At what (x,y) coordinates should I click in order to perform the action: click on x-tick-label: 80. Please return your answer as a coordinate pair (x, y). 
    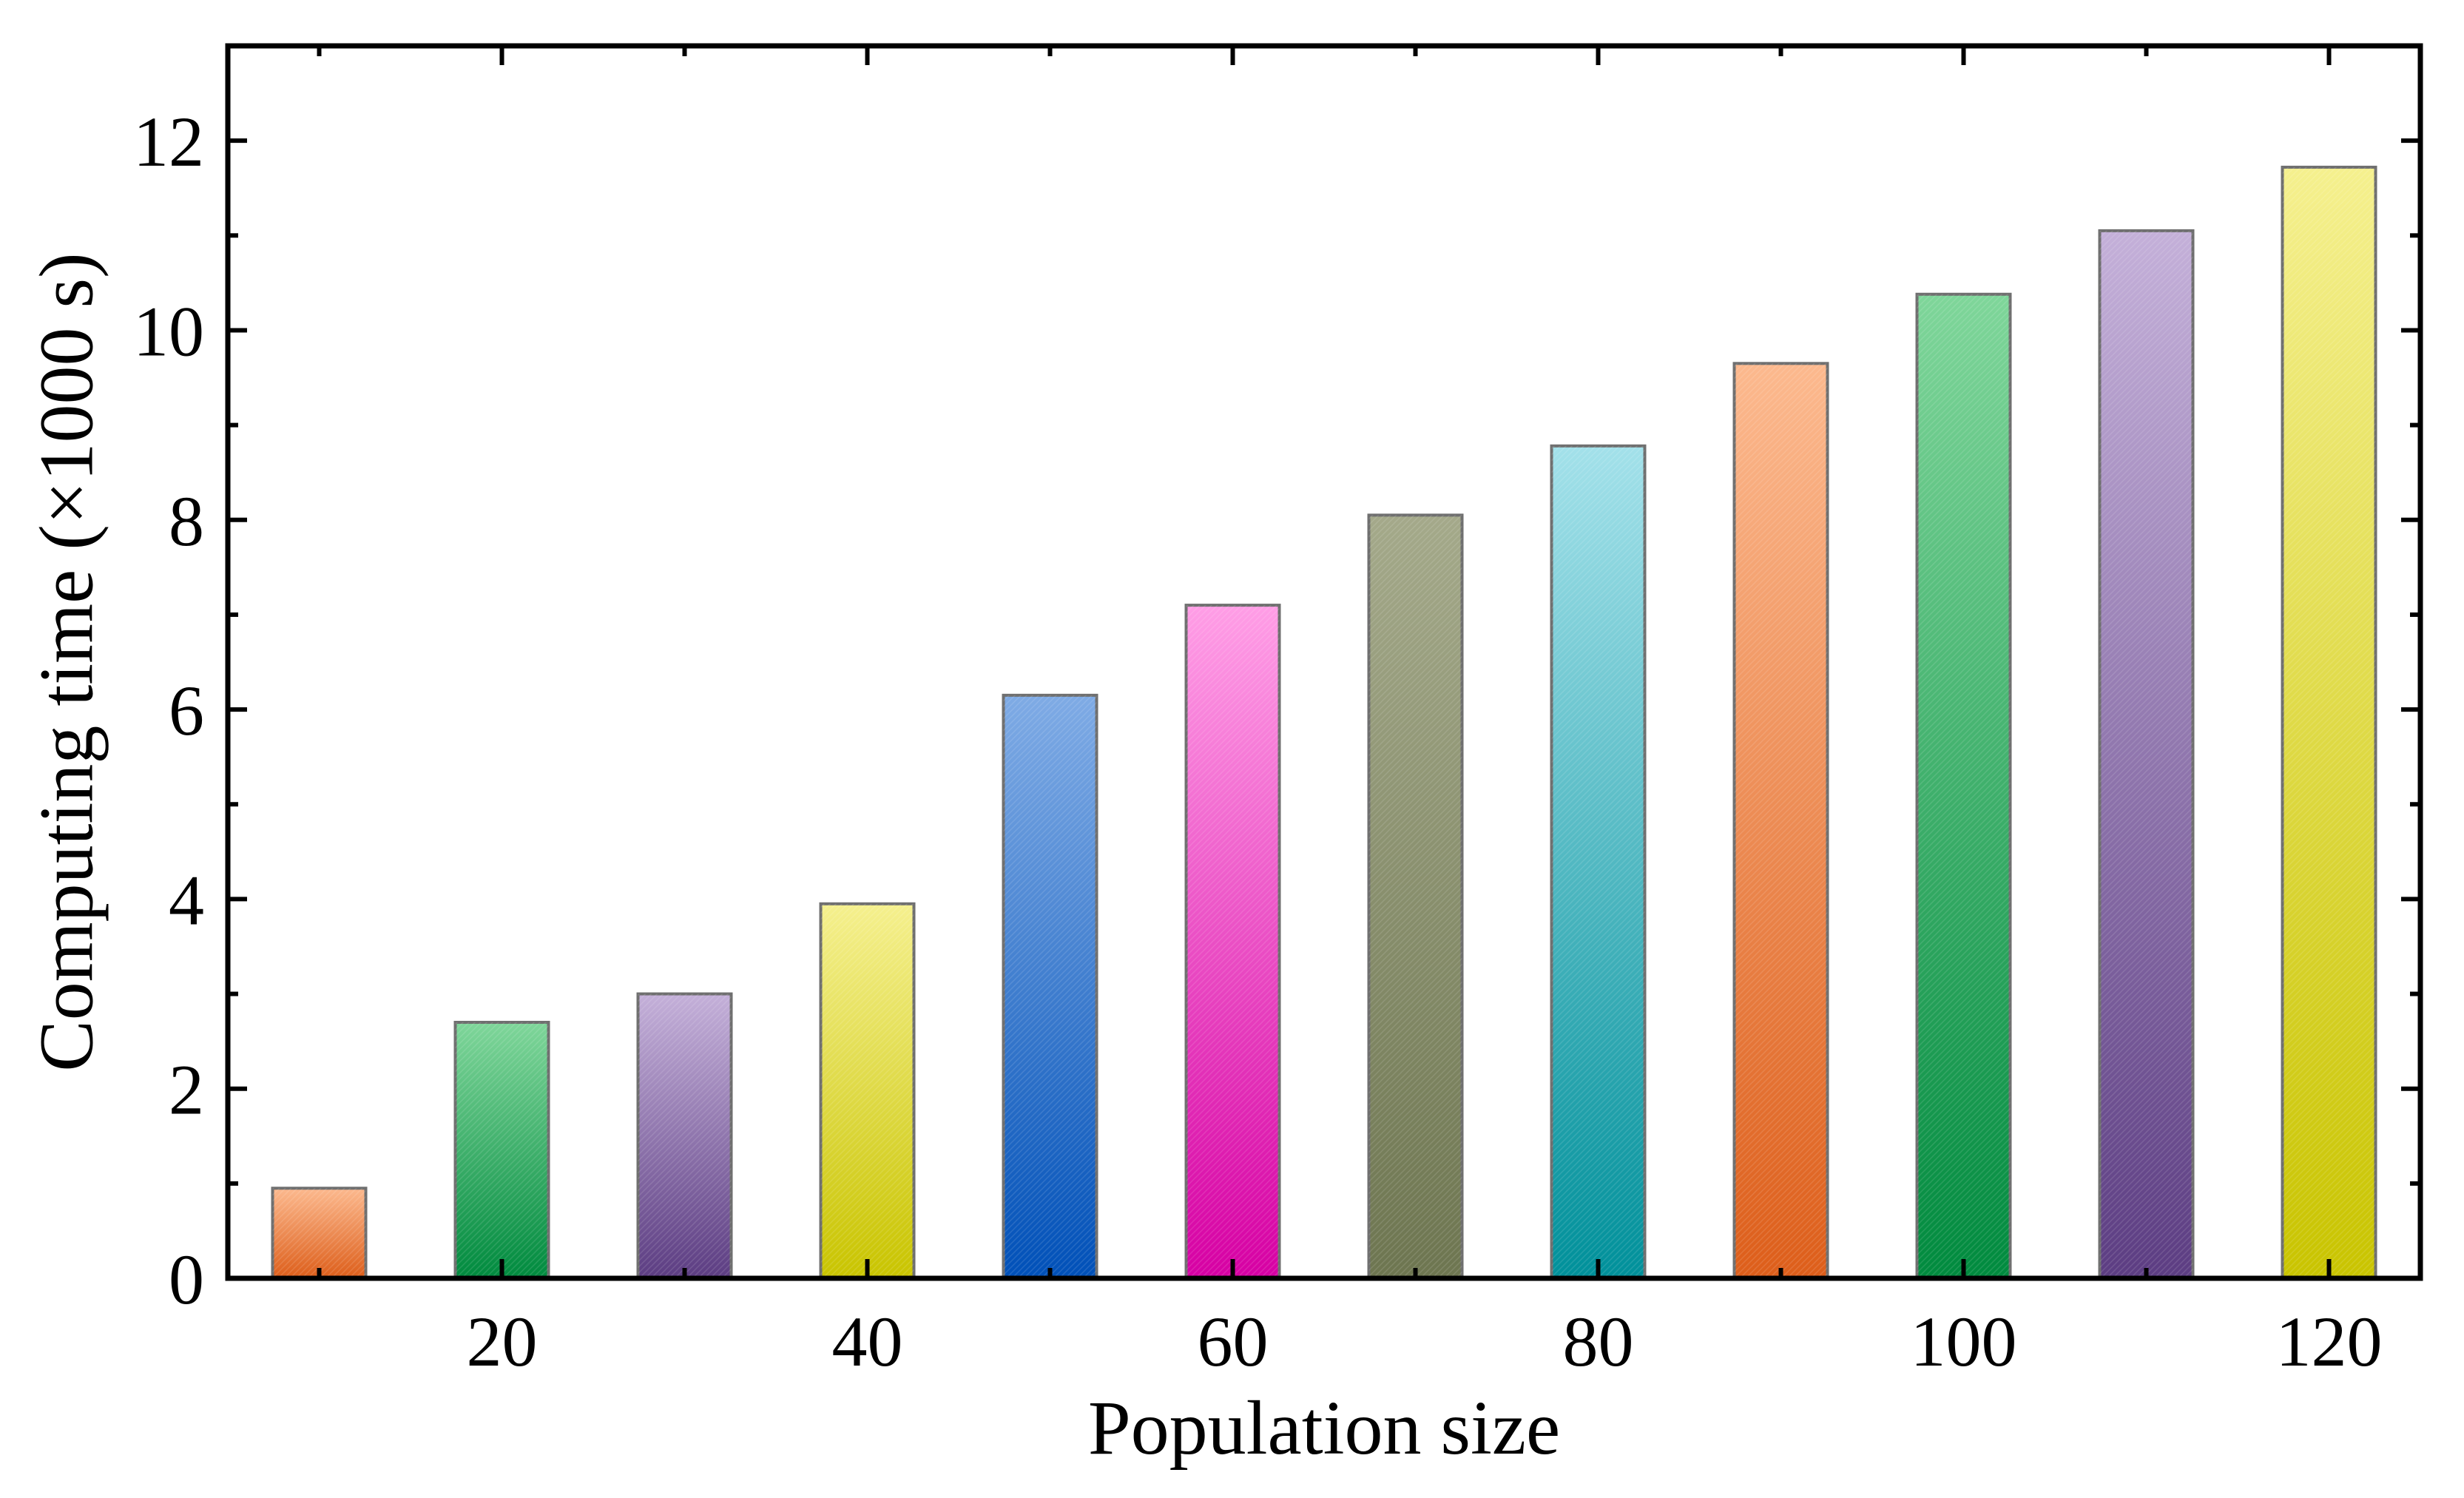
    Looking at the image, I should click on (1599, 1341).